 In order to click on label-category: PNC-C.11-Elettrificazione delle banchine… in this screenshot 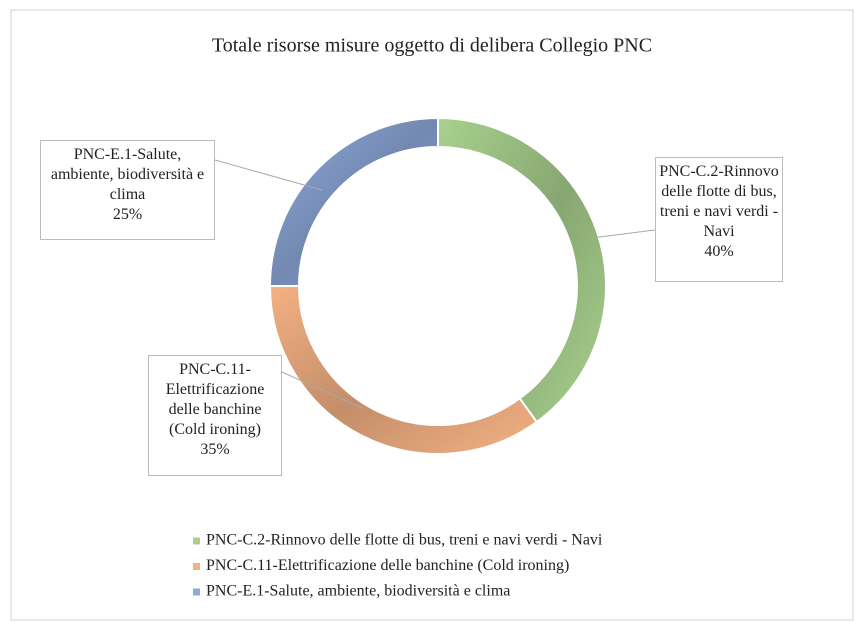, I will do `click(215, 399)`.